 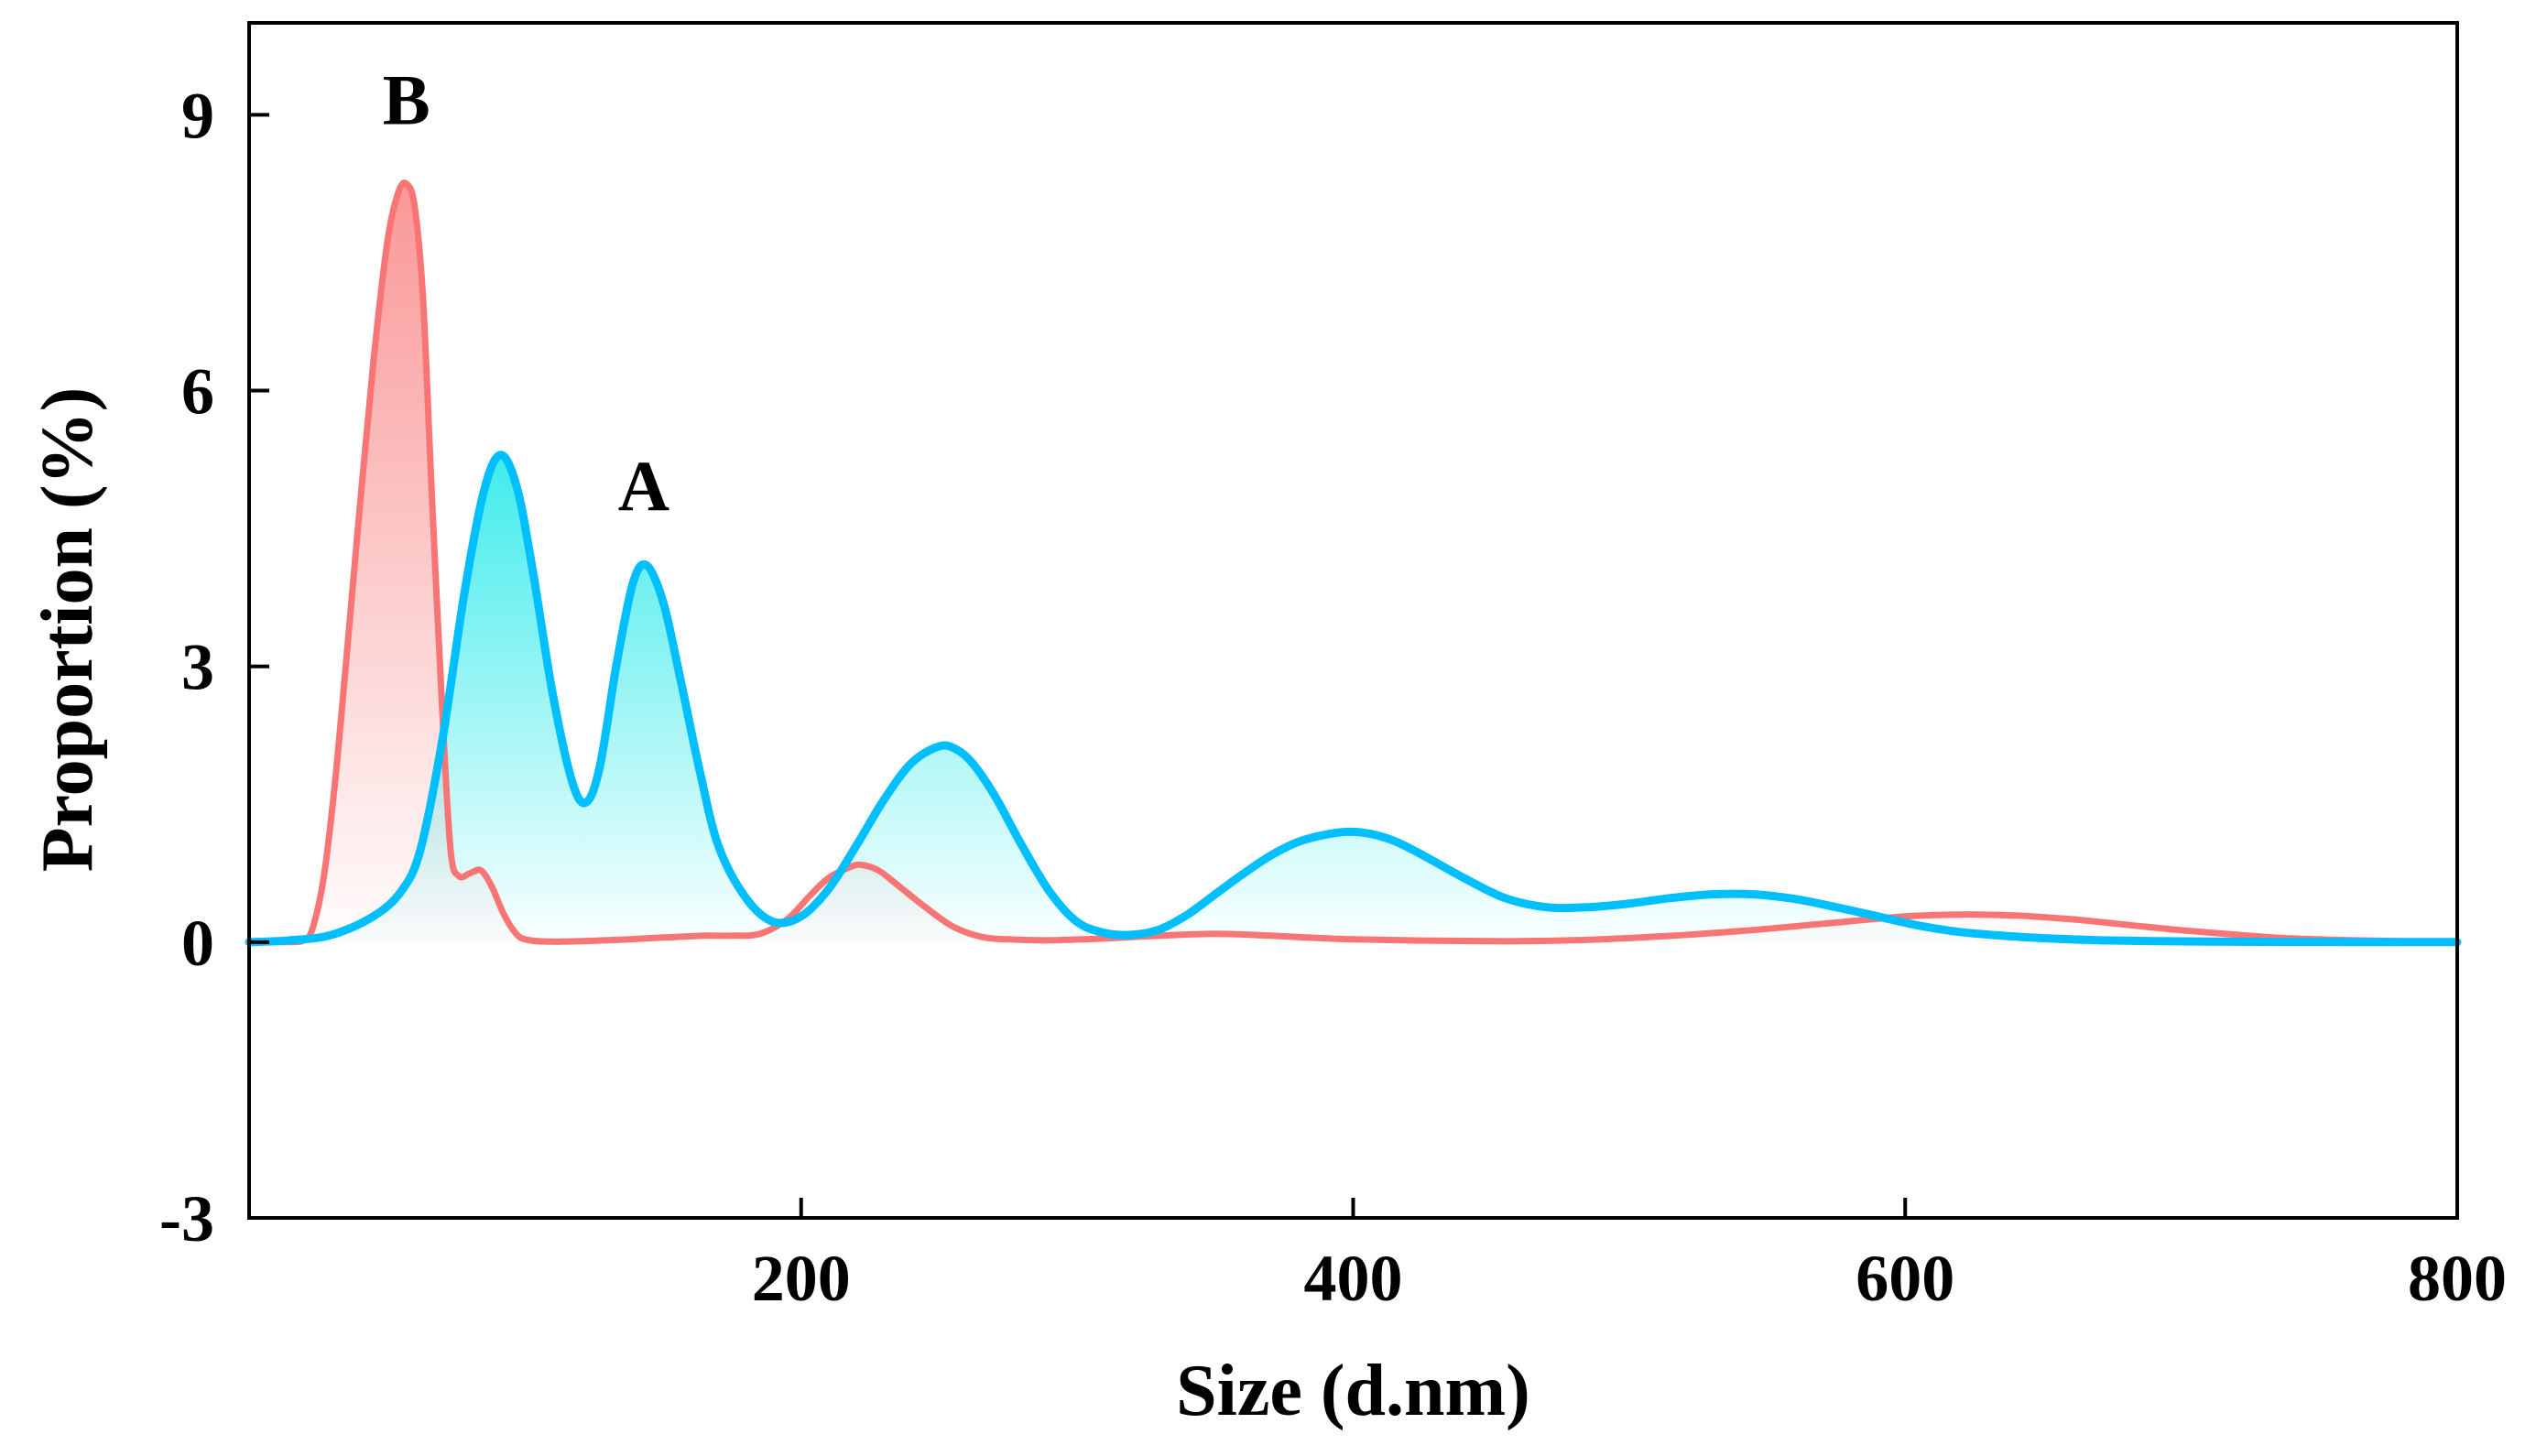 What do you see at coordinates (197, 943) in the screenshot?
I see `y-tick-label: 0` at bounding box center [197, 943].